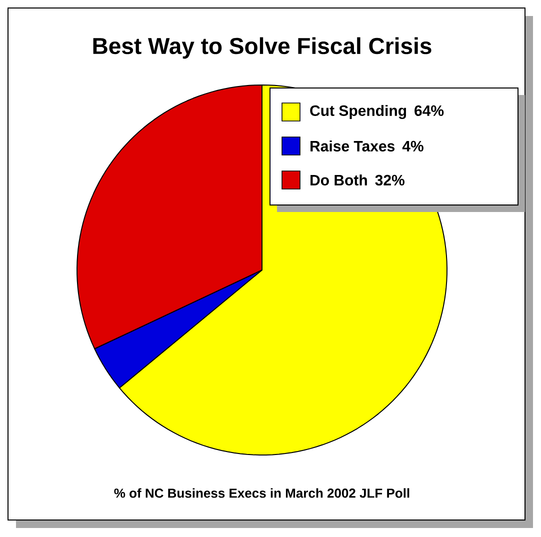 This screenshot has width=541, height=537. Describe the element at coordinates (338, 180) in the screenshot. I see `legend-label: Do Both` at that location.